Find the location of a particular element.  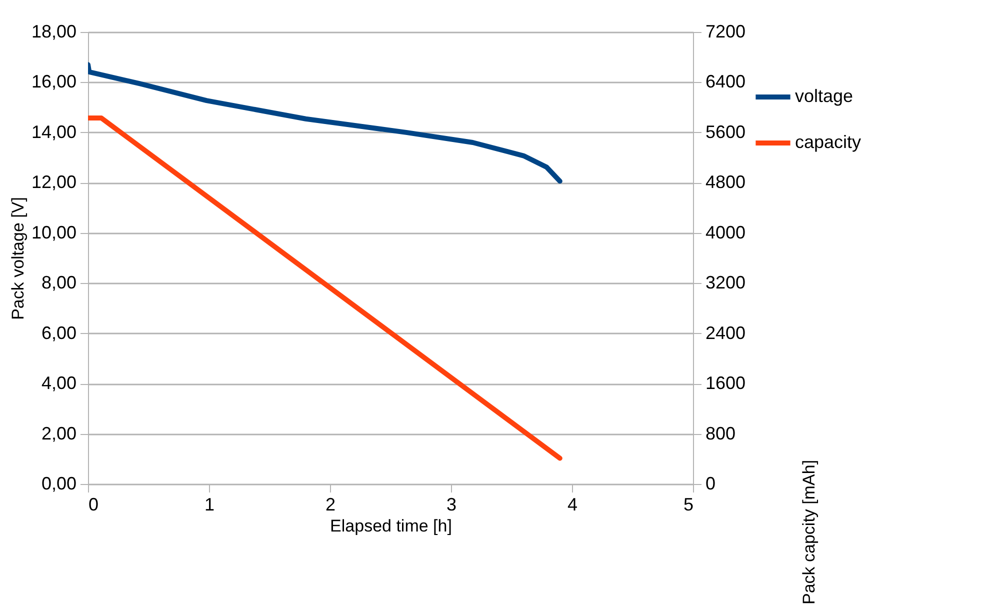

y2-tick-label: 1600 is located at coordinates (726, 383).